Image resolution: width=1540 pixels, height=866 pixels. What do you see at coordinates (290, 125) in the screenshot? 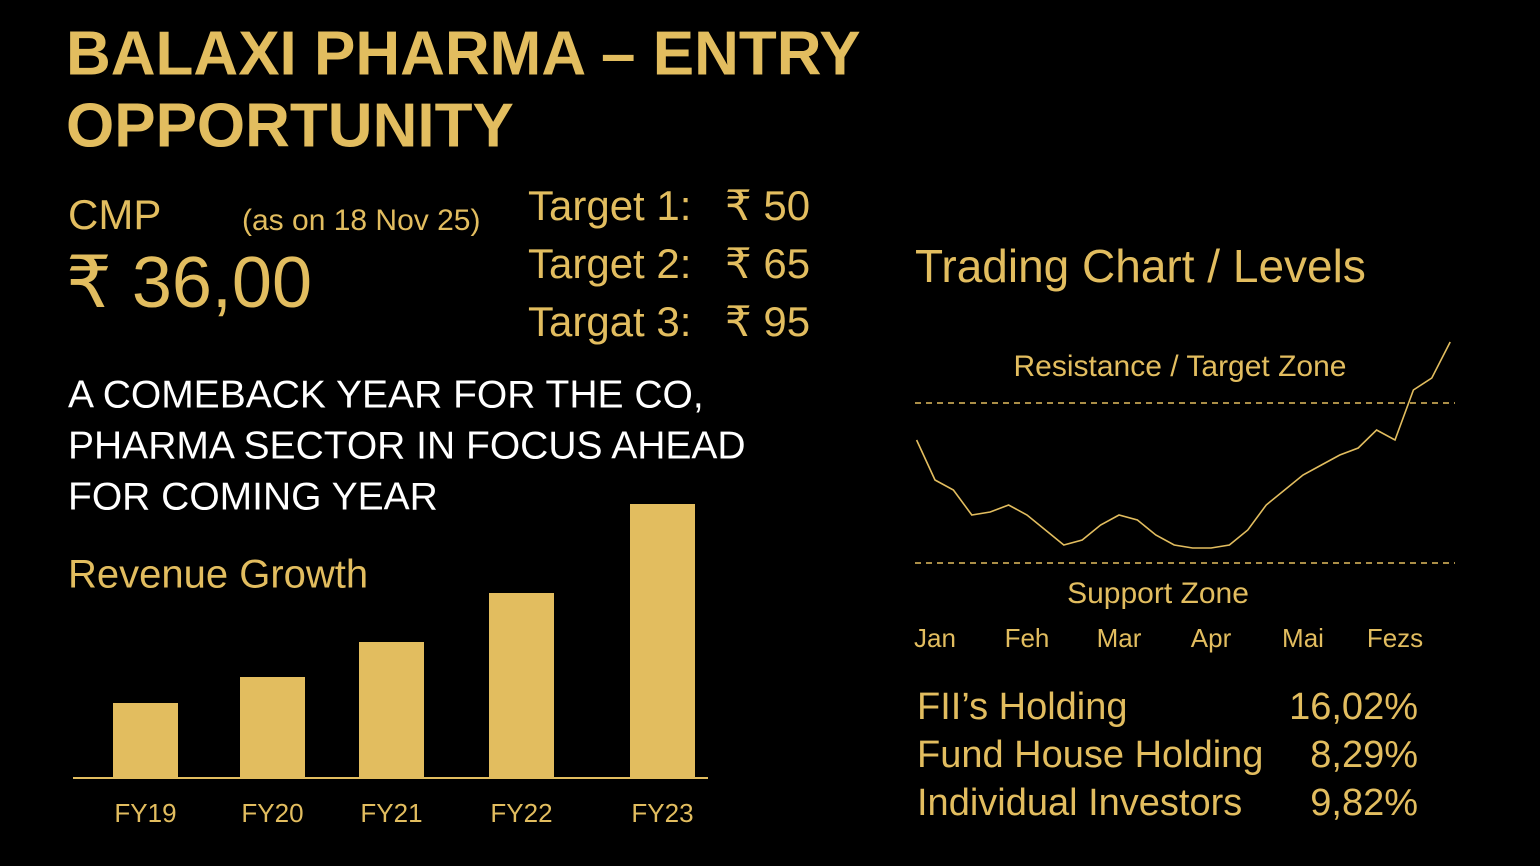
I see `title: OPPORTUNITY` at bounding box center [290, 125].